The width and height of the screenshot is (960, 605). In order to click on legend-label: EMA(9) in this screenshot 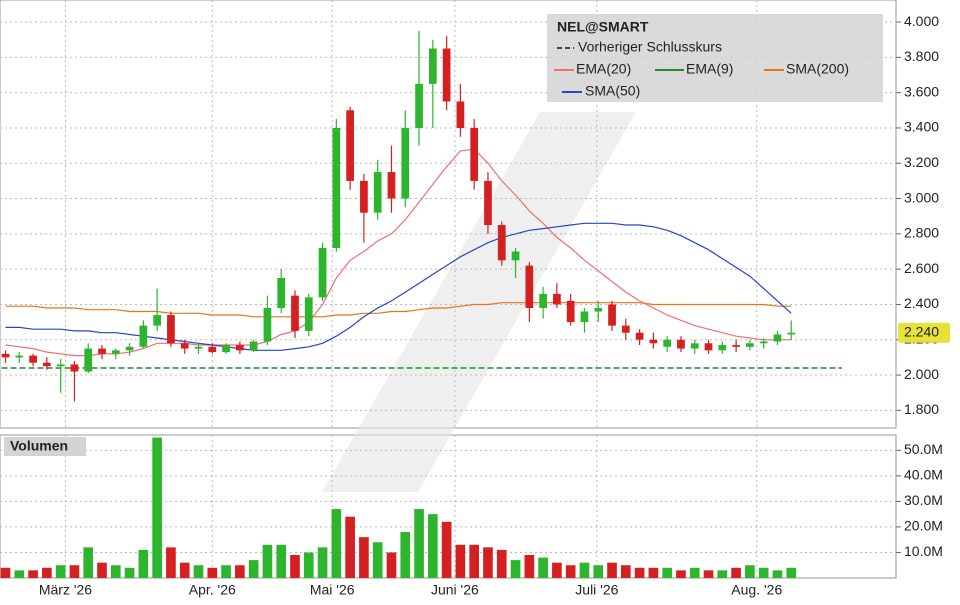, I will do `click(709, 69)`.